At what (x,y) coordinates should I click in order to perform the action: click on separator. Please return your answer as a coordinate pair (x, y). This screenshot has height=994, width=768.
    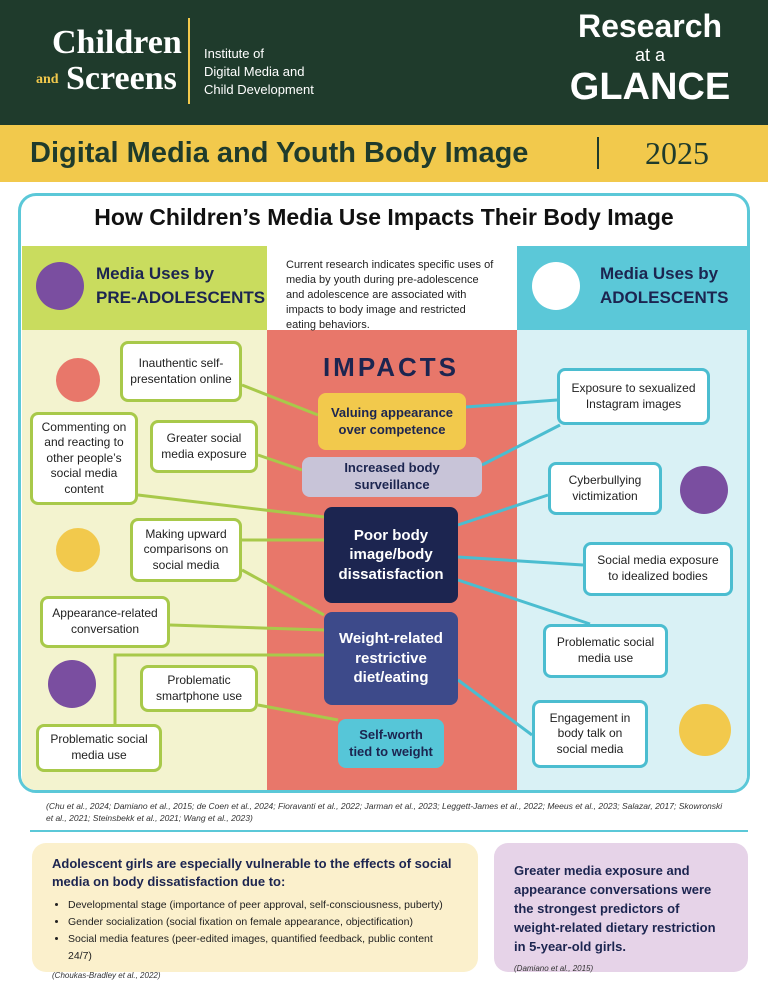
    Looking at the image, I should click on (389, 831).